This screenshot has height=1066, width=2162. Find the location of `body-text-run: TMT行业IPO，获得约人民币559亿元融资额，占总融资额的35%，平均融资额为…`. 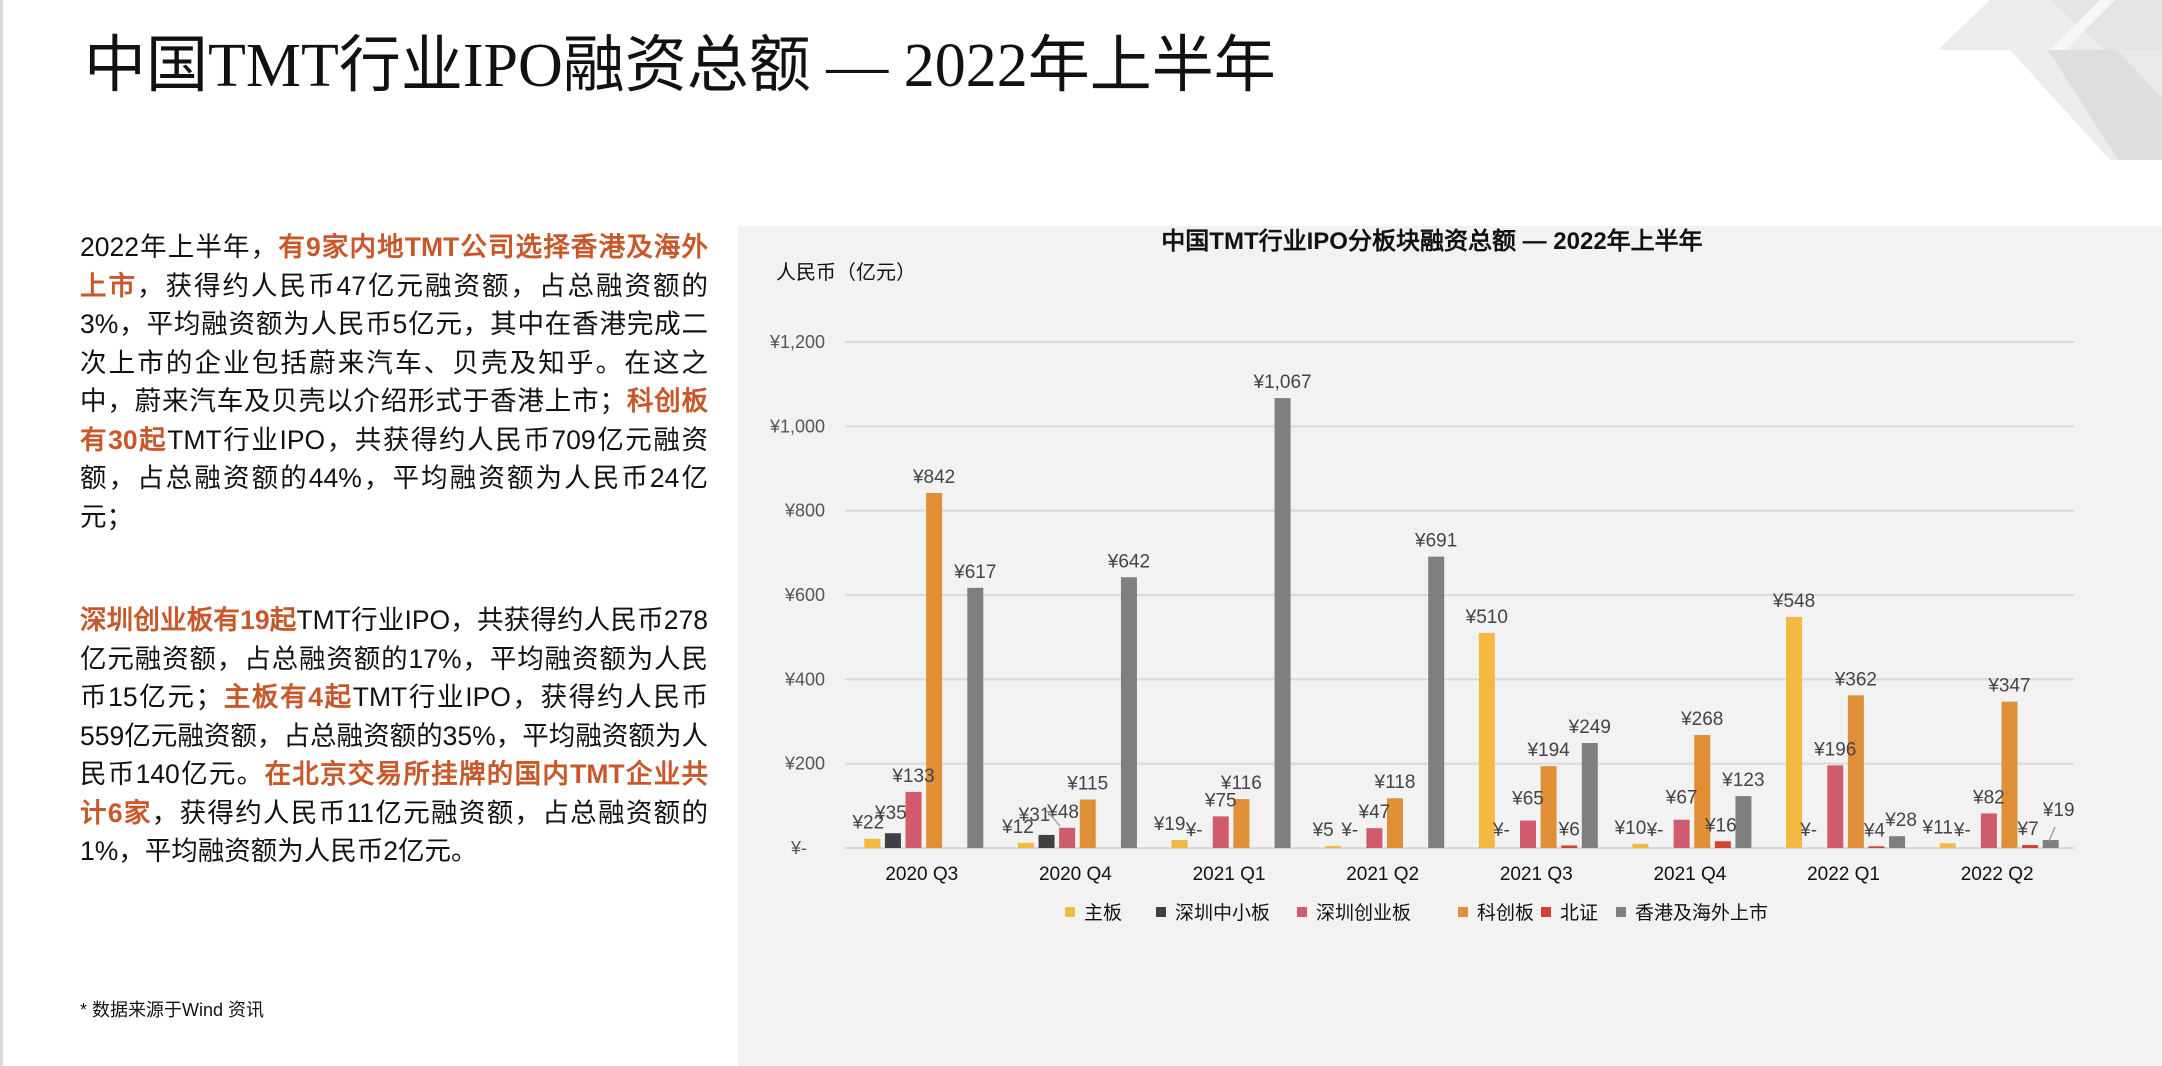

body-text-run: TMT行业IPO，获得约人民币559亿元融资额，占总融资额的35%，平均融资额为… is located at coordinates (394, 735).